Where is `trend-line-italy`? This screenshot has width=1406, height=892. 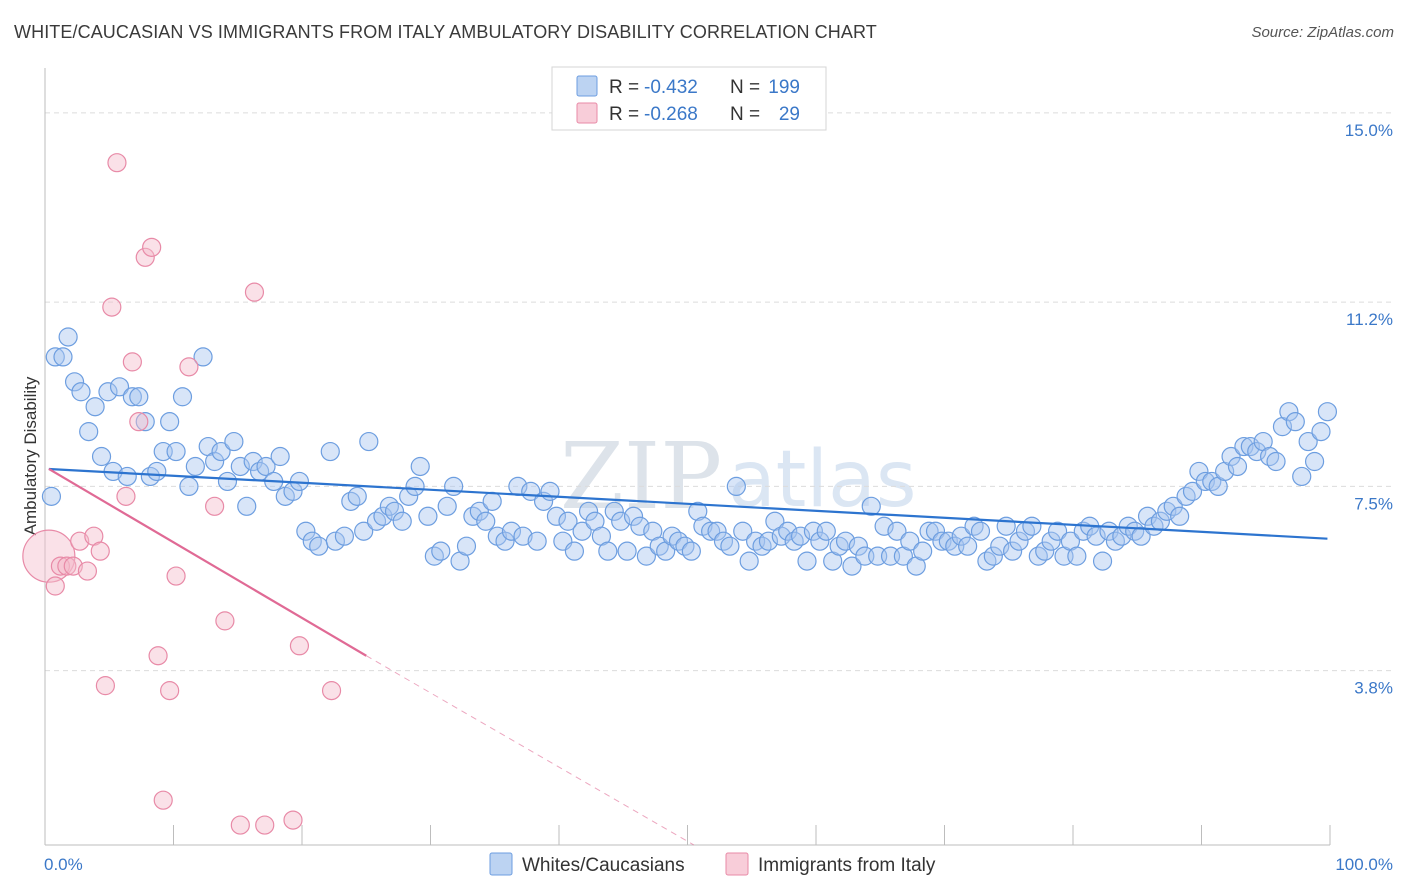 trend-line-italy is located at coordinates (207, 562).